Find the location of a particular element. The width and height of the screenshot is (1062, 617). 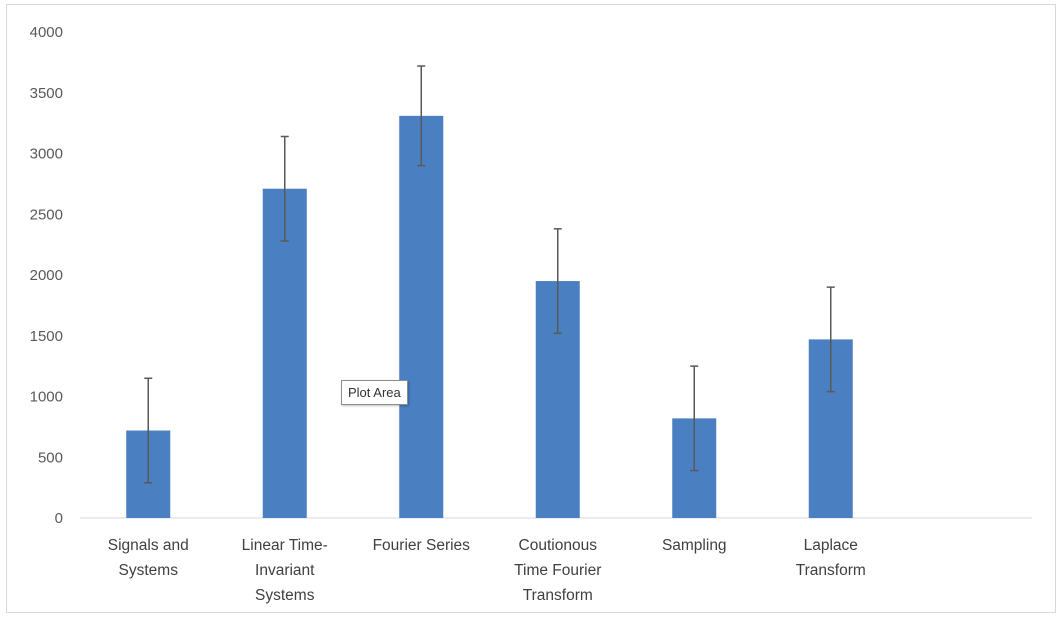

y-tick-label: 500 is located at coordinates (50, 457).